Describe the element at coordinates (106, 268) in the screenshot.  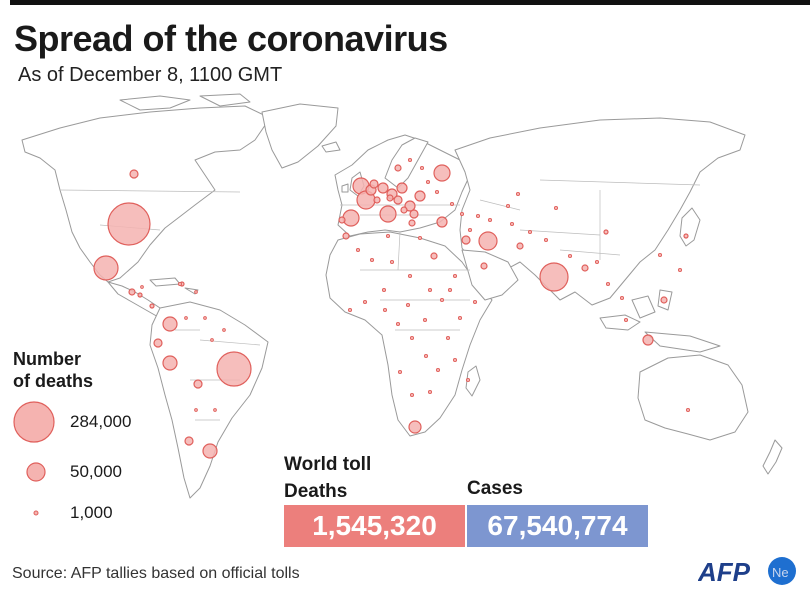
I see `bubble-mexico` at that location.